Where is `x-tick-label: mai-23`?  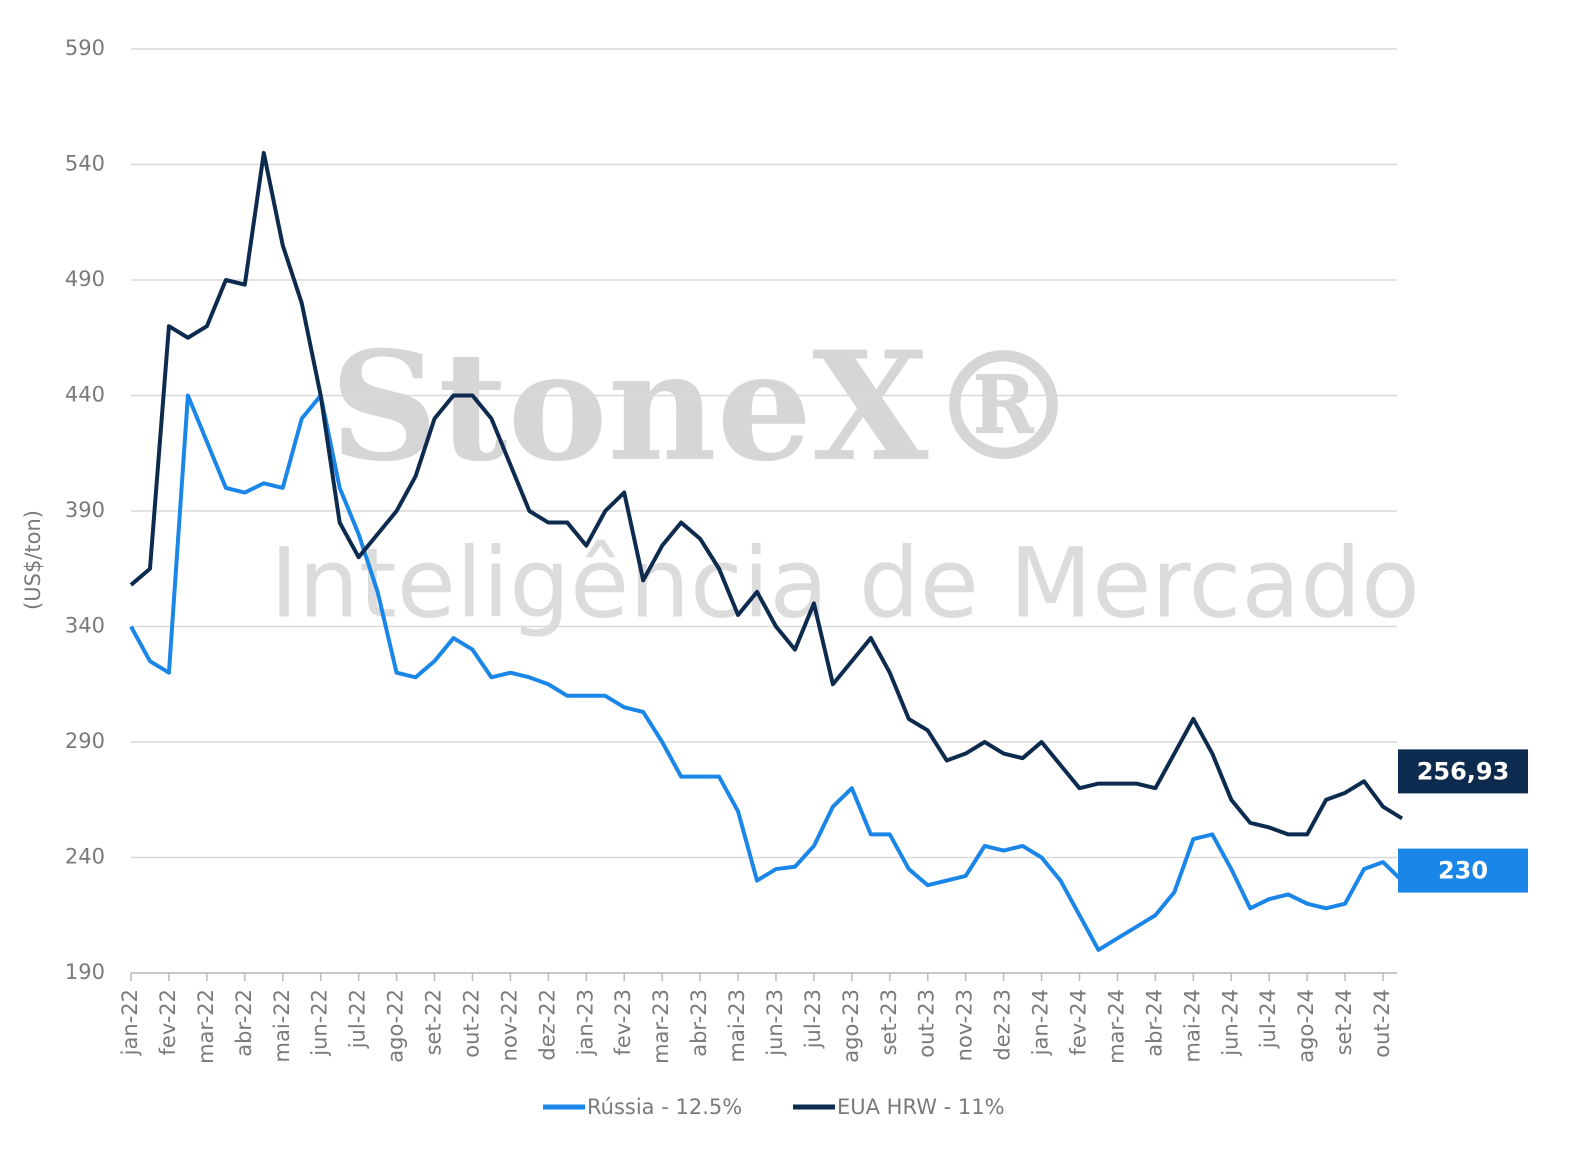
x-tick-label: mai-23 is located at coordinates (737, 1025).